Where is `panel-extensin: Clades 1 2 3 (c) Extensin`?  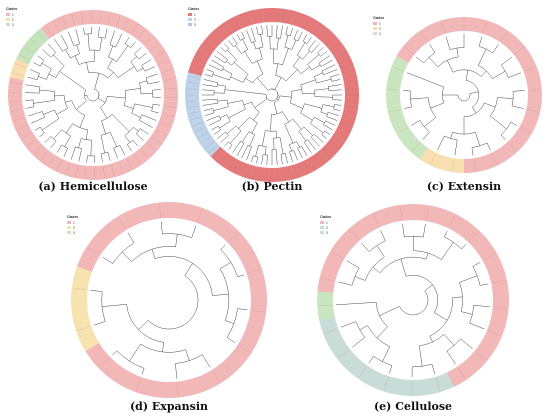
panel-extensin: Clades 1 2 3 (c) Extensin is located at coordinates (457, 104).